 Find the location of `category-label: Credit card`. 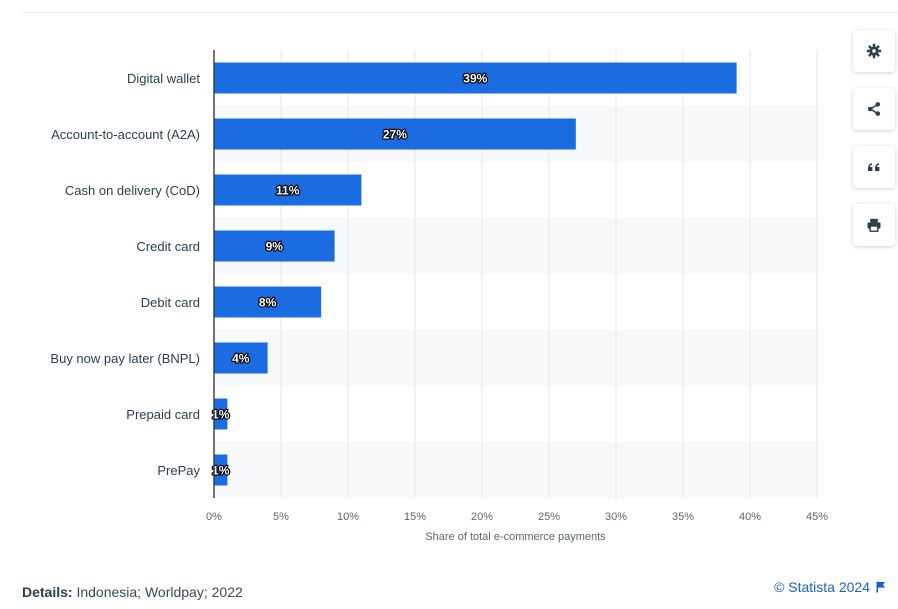

category-label: Credit card is located at coordinates (168, 246).